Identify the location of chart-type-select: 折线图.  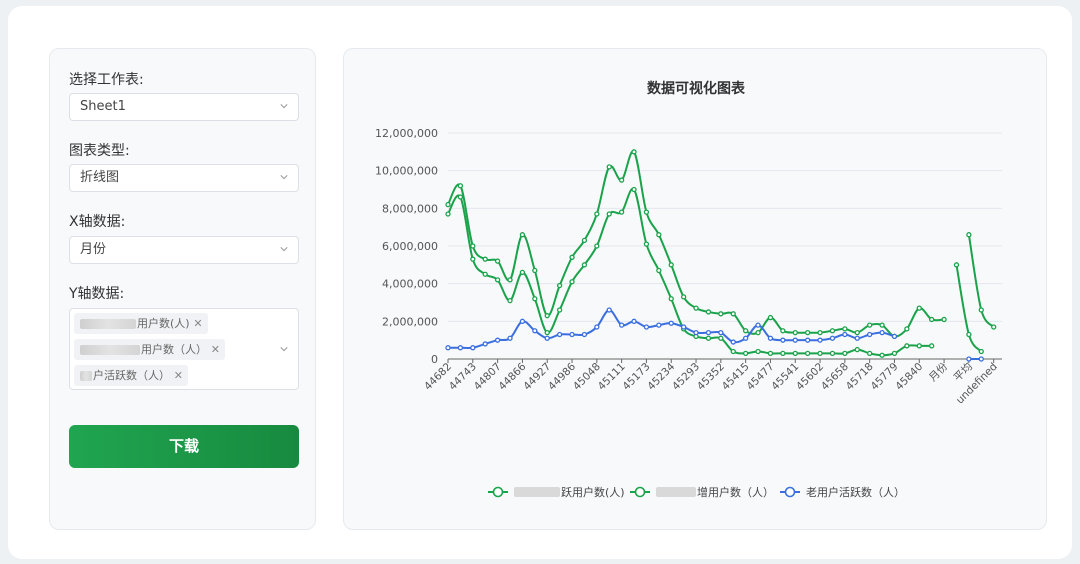
(184, 178).